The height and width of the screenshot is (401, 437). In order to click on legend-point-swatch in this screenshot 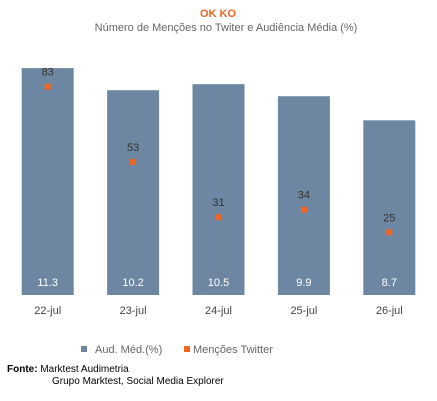, I will do `click(187, 349)`.